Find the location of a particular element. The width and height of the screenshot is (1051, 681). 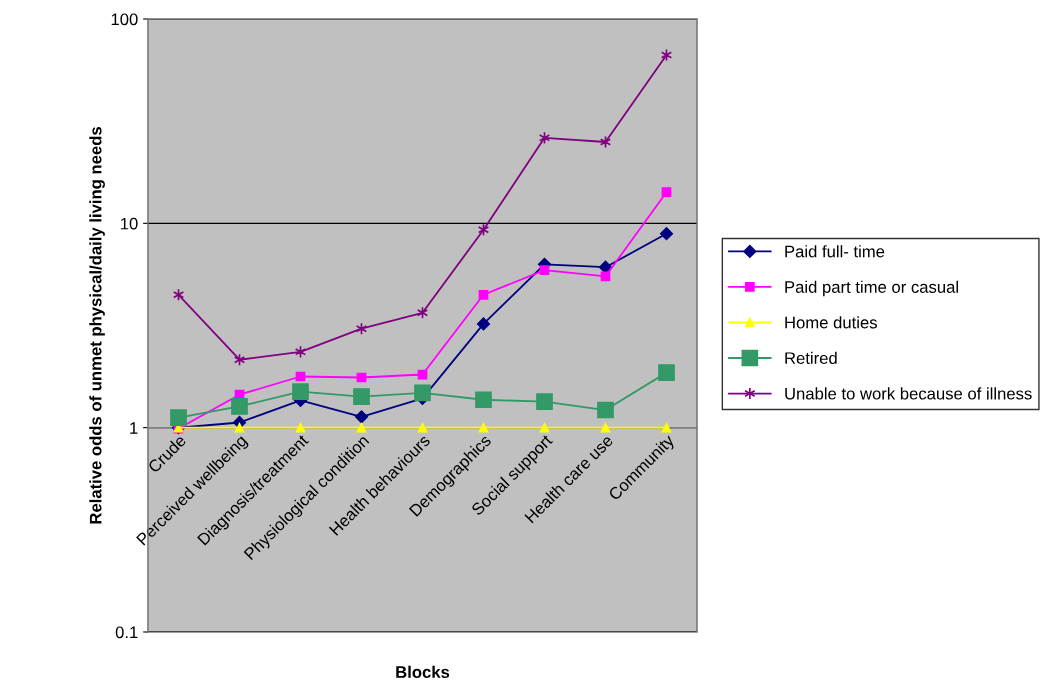

legend-label: Home duties is located at coordinates (831, 322).